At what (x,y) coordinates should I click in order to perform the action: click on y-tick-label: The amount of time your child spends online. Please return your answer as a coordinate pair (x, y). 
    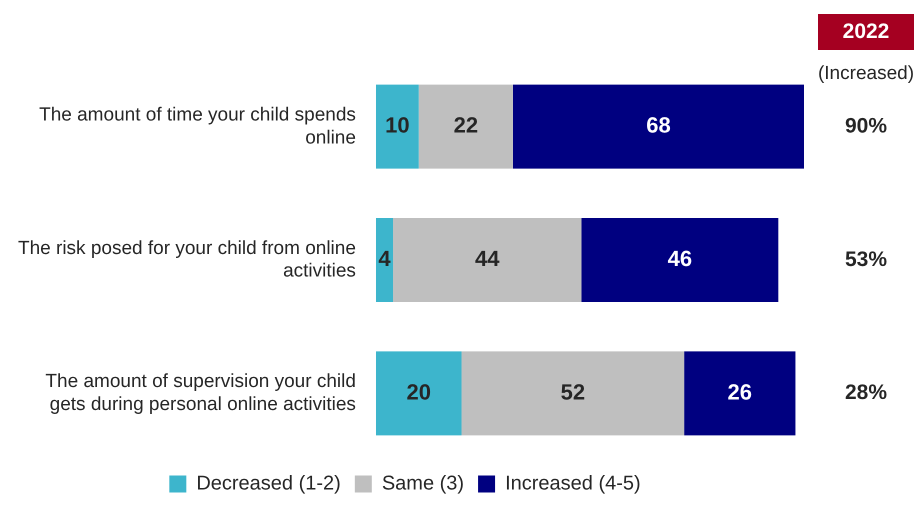
    Looking at the image, I should click on (197, 126).